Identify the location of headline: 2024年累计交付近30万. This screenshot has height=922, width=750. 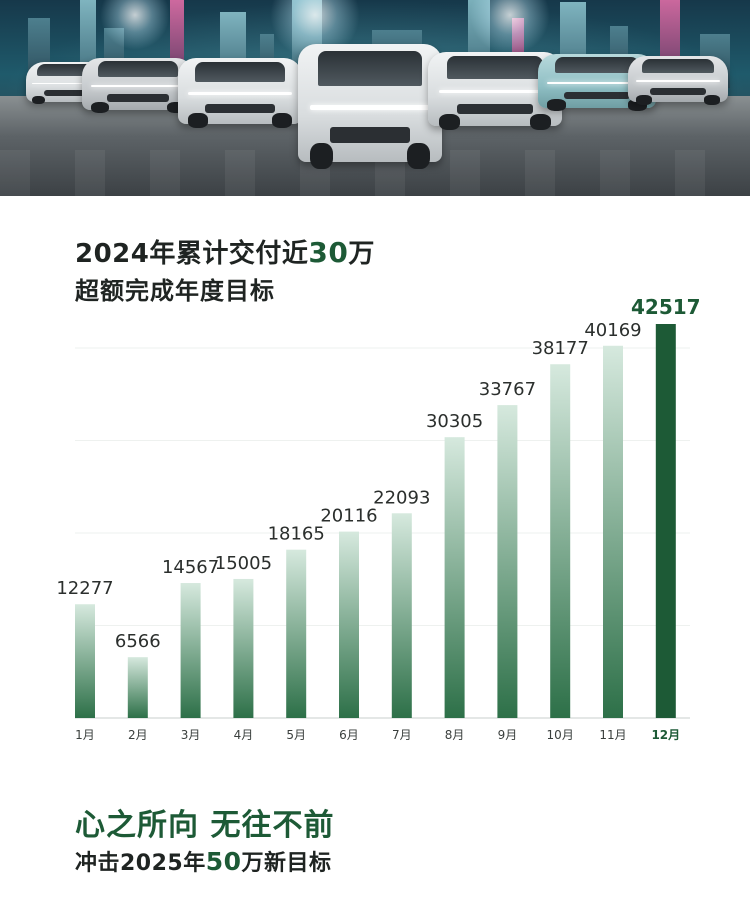
(225, 251).